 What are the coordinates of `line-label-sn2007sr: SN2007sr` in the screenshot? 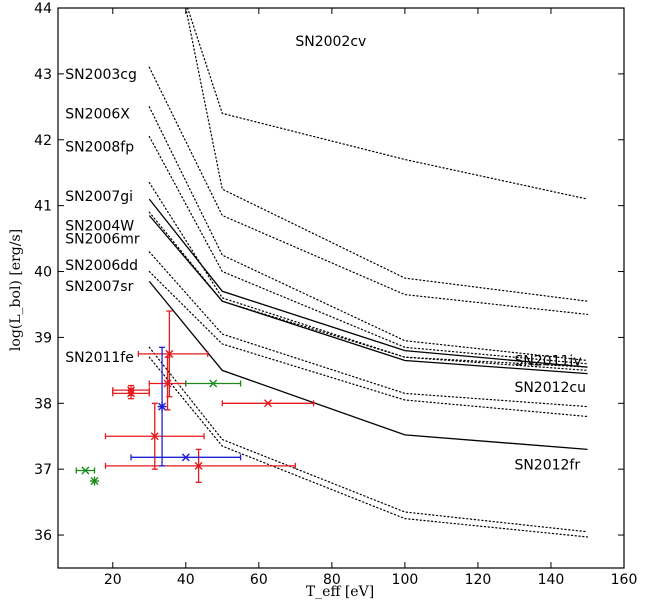 It's located at (99, 287).